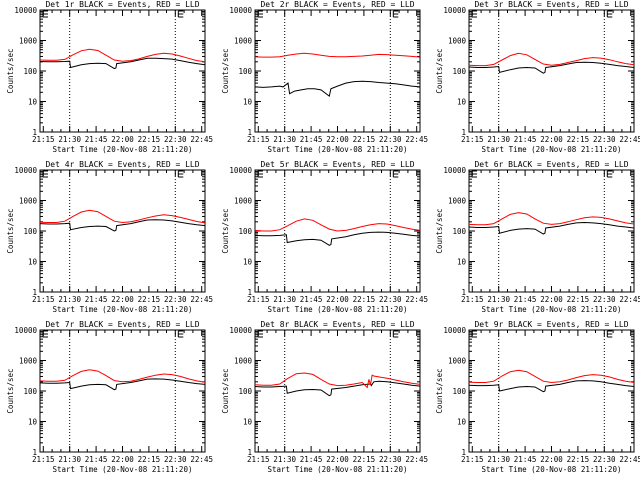 Image resolution: width=640 pixels, height=480 pixels. What do you see at coordinates (551, 164) in the screenshot?
I see `panel-title: Det 6r BLACK = Events, RED = LLD` at bounding box center [551, 164].